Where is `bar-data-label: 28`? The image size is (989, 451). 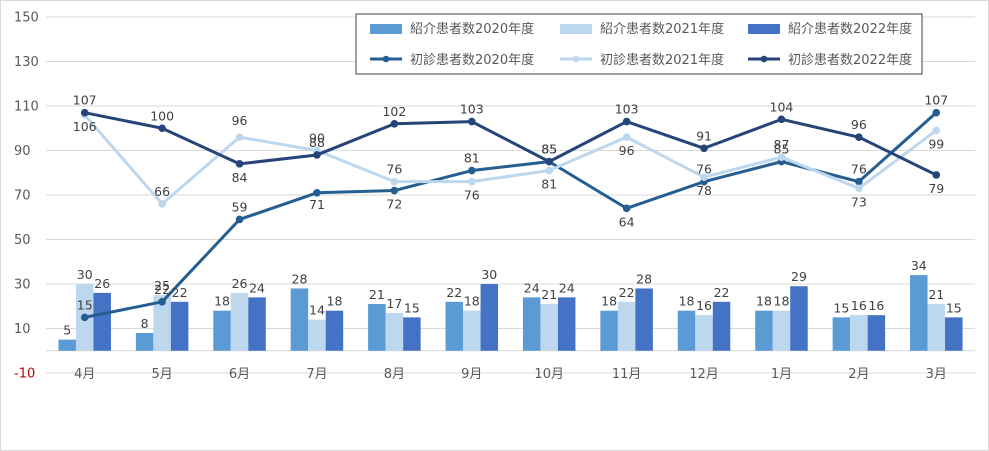
bar-data-label: 28 is located at coordinates (300, 278).